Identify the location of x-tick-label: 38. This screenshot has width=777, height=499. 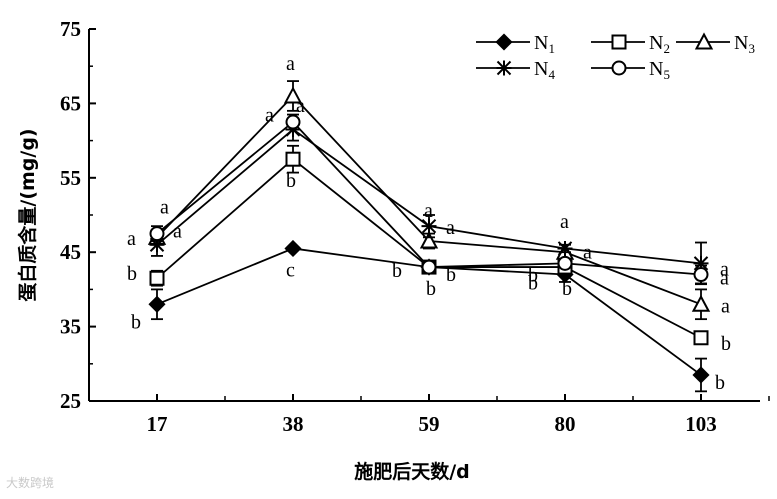
(293, 424).